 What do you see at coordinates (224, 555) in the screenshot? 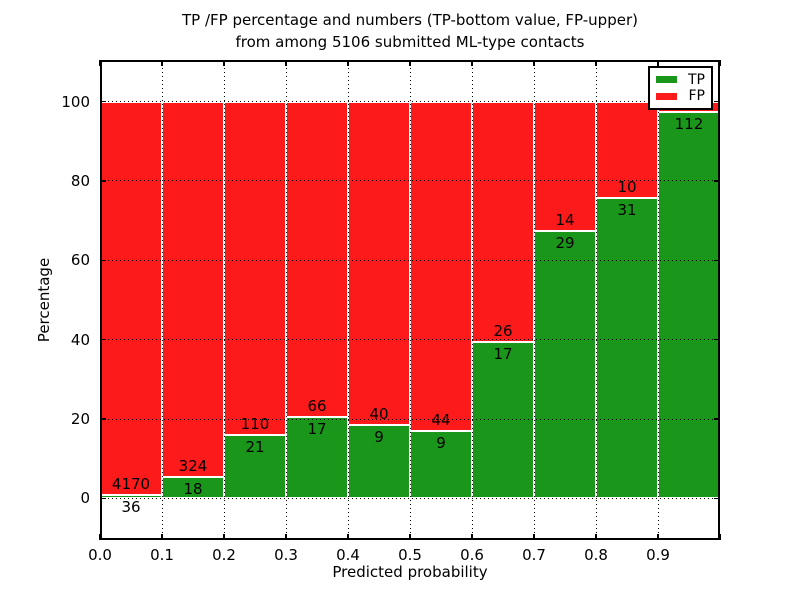
I see `x-tick-label: 0.2` at bounding box center [224, 555].